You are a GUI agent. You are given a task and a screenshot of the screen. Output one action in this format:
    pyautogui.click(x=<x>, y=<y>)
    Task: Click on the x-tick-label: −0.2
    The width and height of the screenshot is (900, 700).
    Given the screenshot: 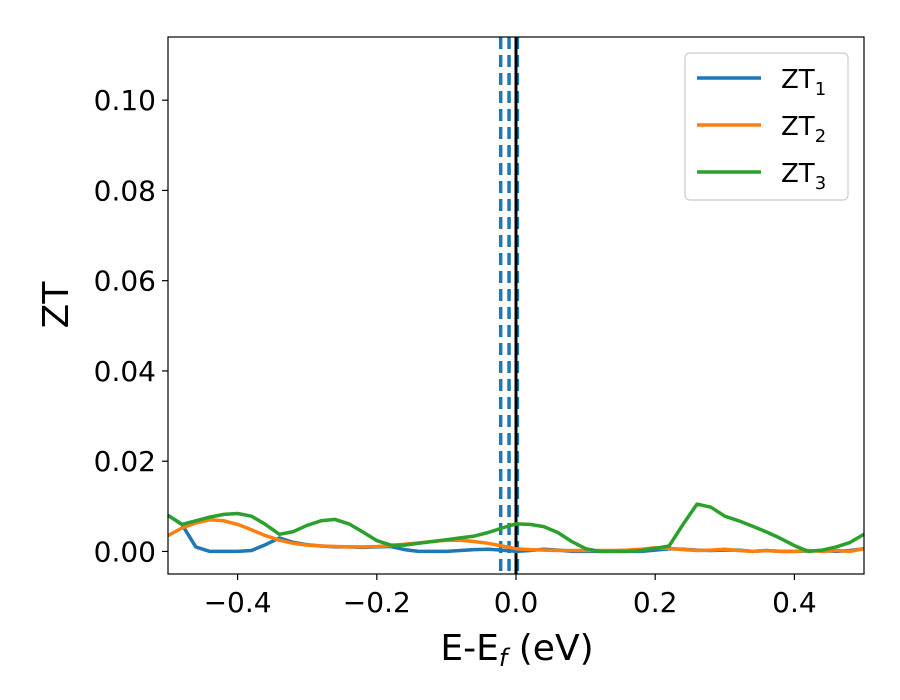 What is the action you would take?
    pyautogui.click(x=377, y=602)
    